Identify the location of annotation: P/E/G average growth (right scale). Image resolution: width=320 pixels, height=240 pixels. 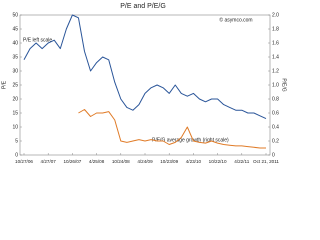
(190, 140).